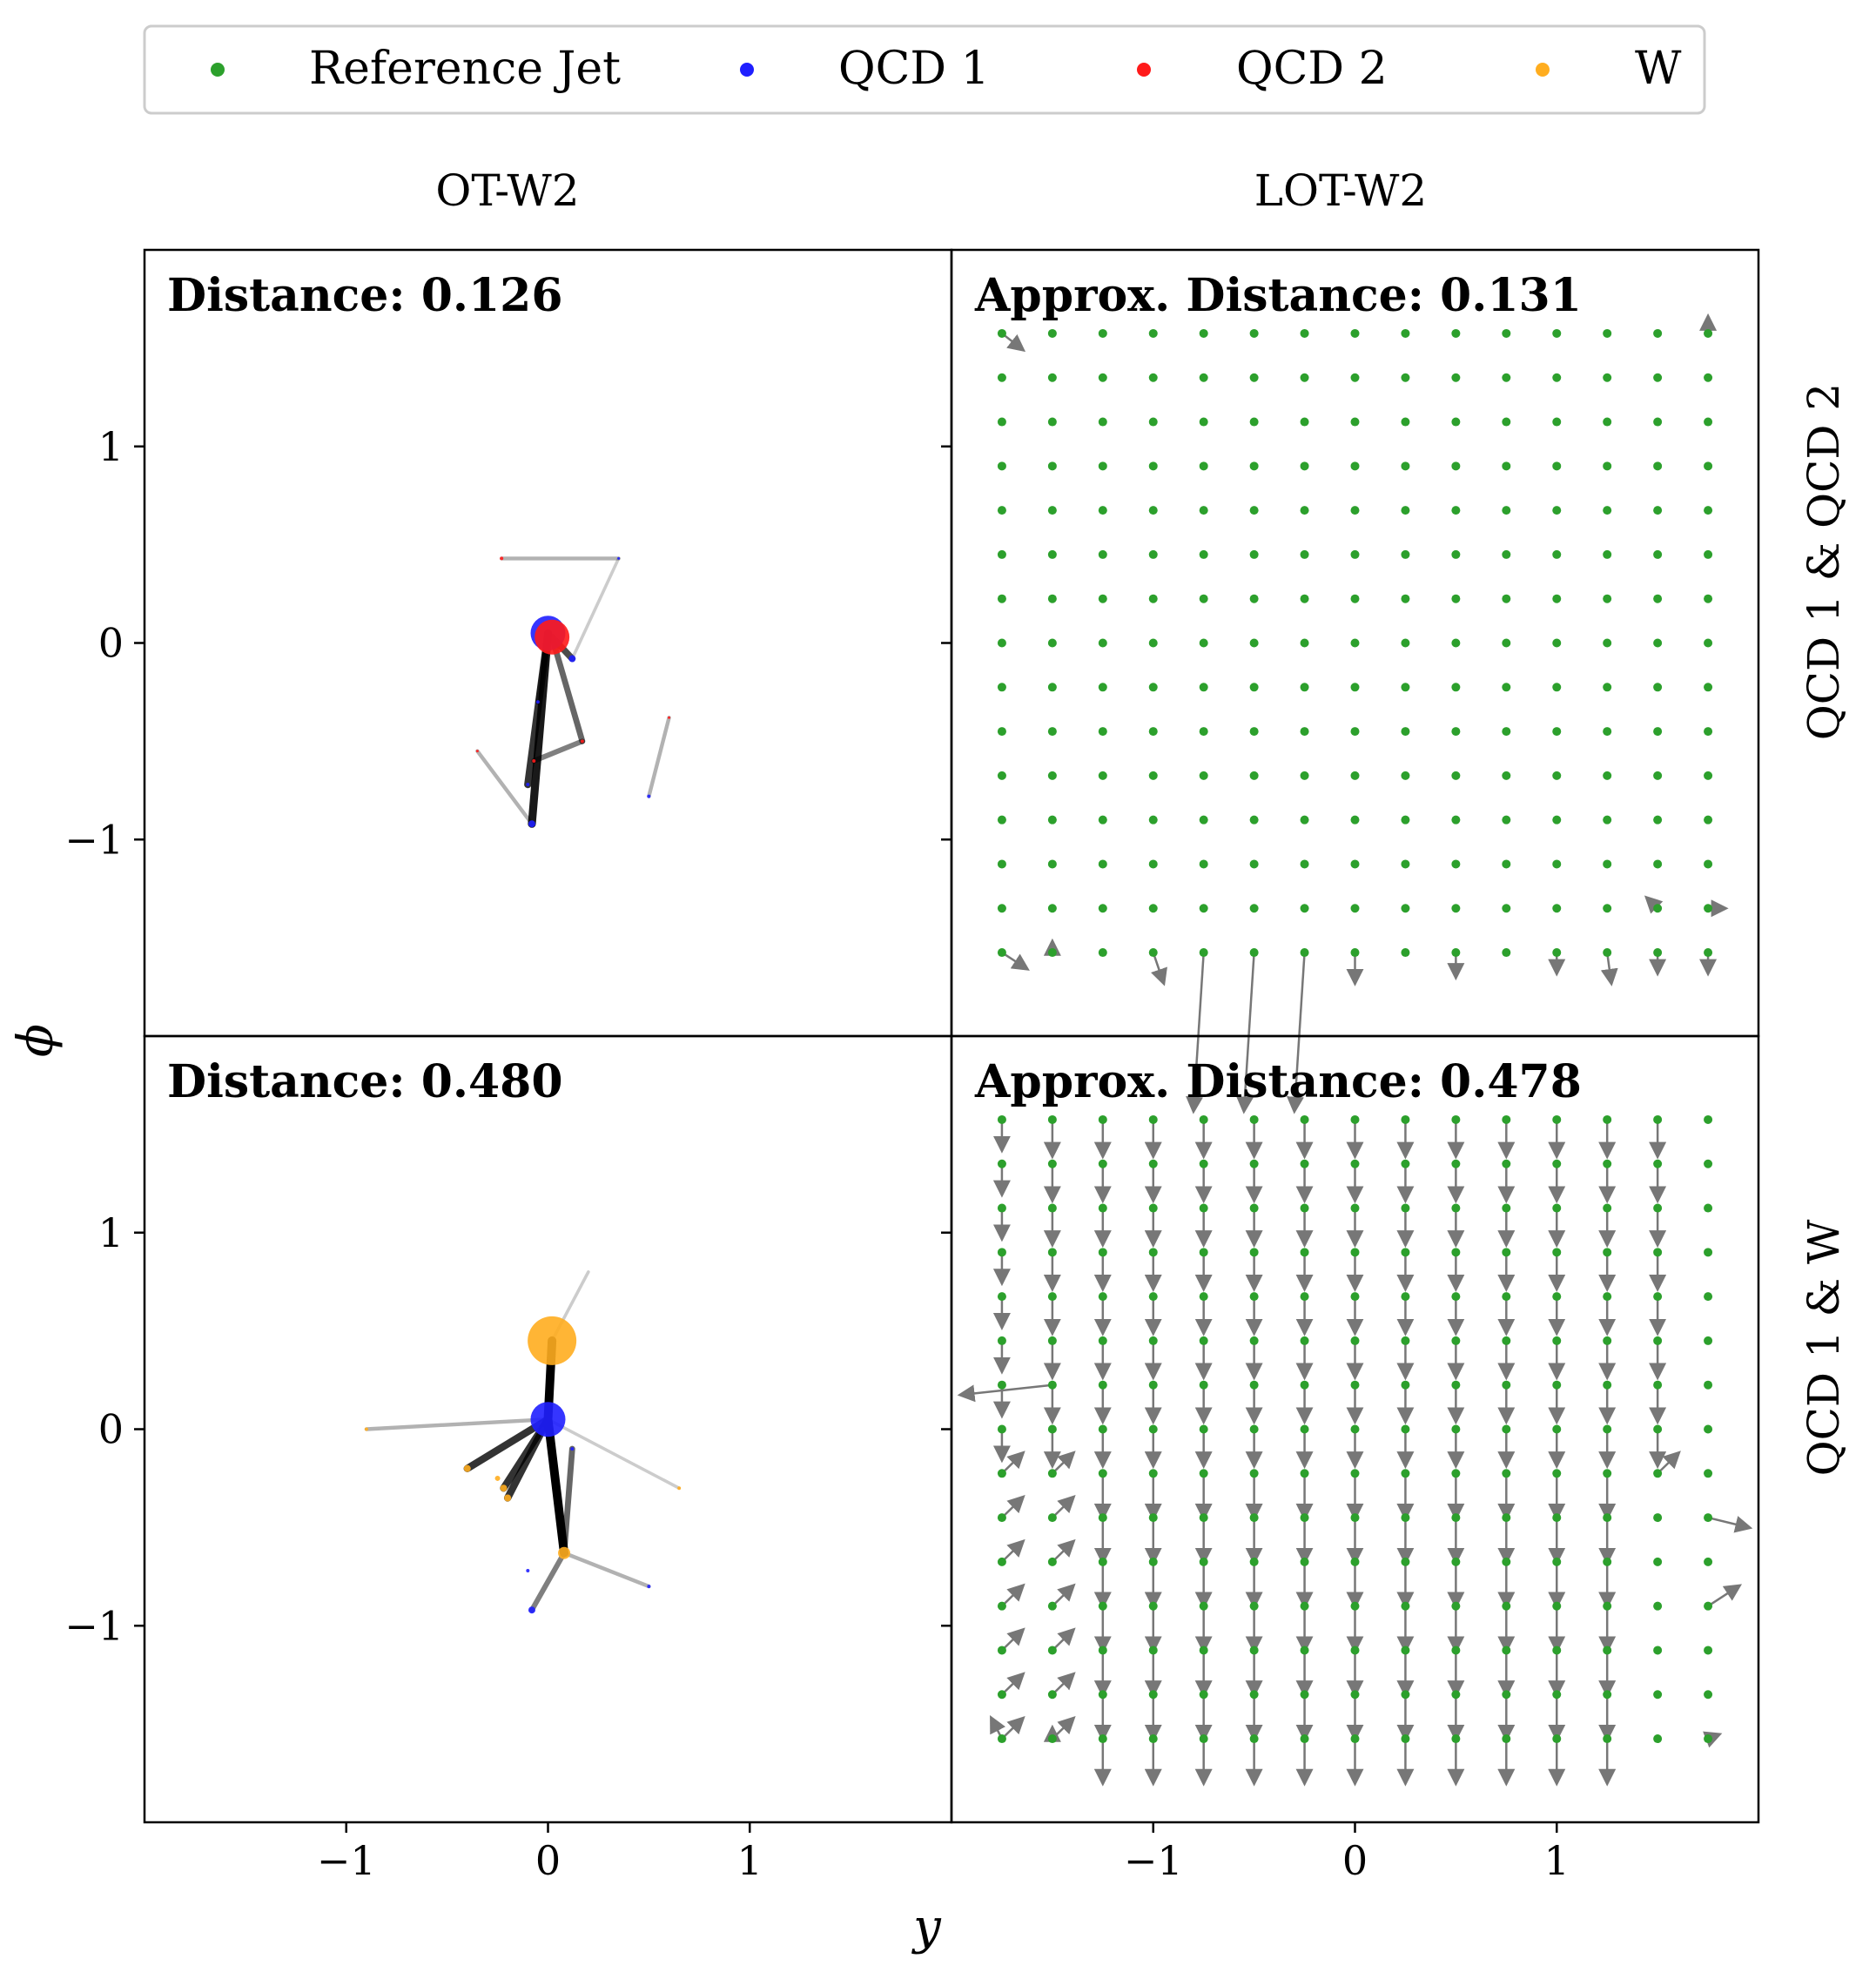 This screenshot has height=1979, width=1876. Describe the element at coordinates (1340, 190) in the screenshot. I see `column-title-lot: LOT-W2` at that location.